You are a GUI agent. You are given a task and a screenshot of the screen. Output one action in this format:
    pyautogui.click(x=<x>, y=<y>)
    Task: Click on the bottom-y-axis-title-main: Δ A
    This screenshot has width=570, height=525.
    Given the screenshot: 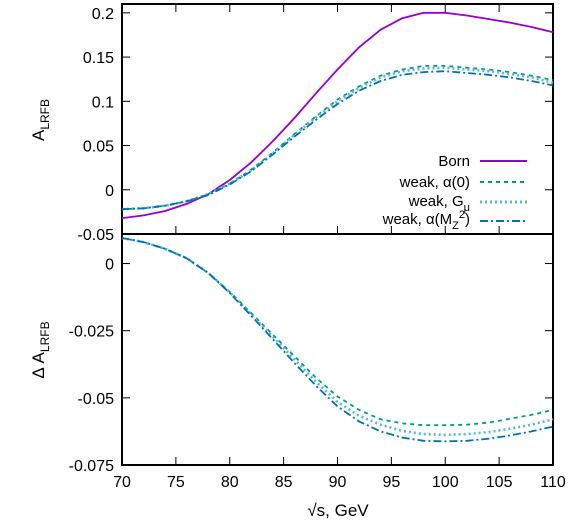 What is the action you would take?
    pyautogui.click(x=38, y=364)
    